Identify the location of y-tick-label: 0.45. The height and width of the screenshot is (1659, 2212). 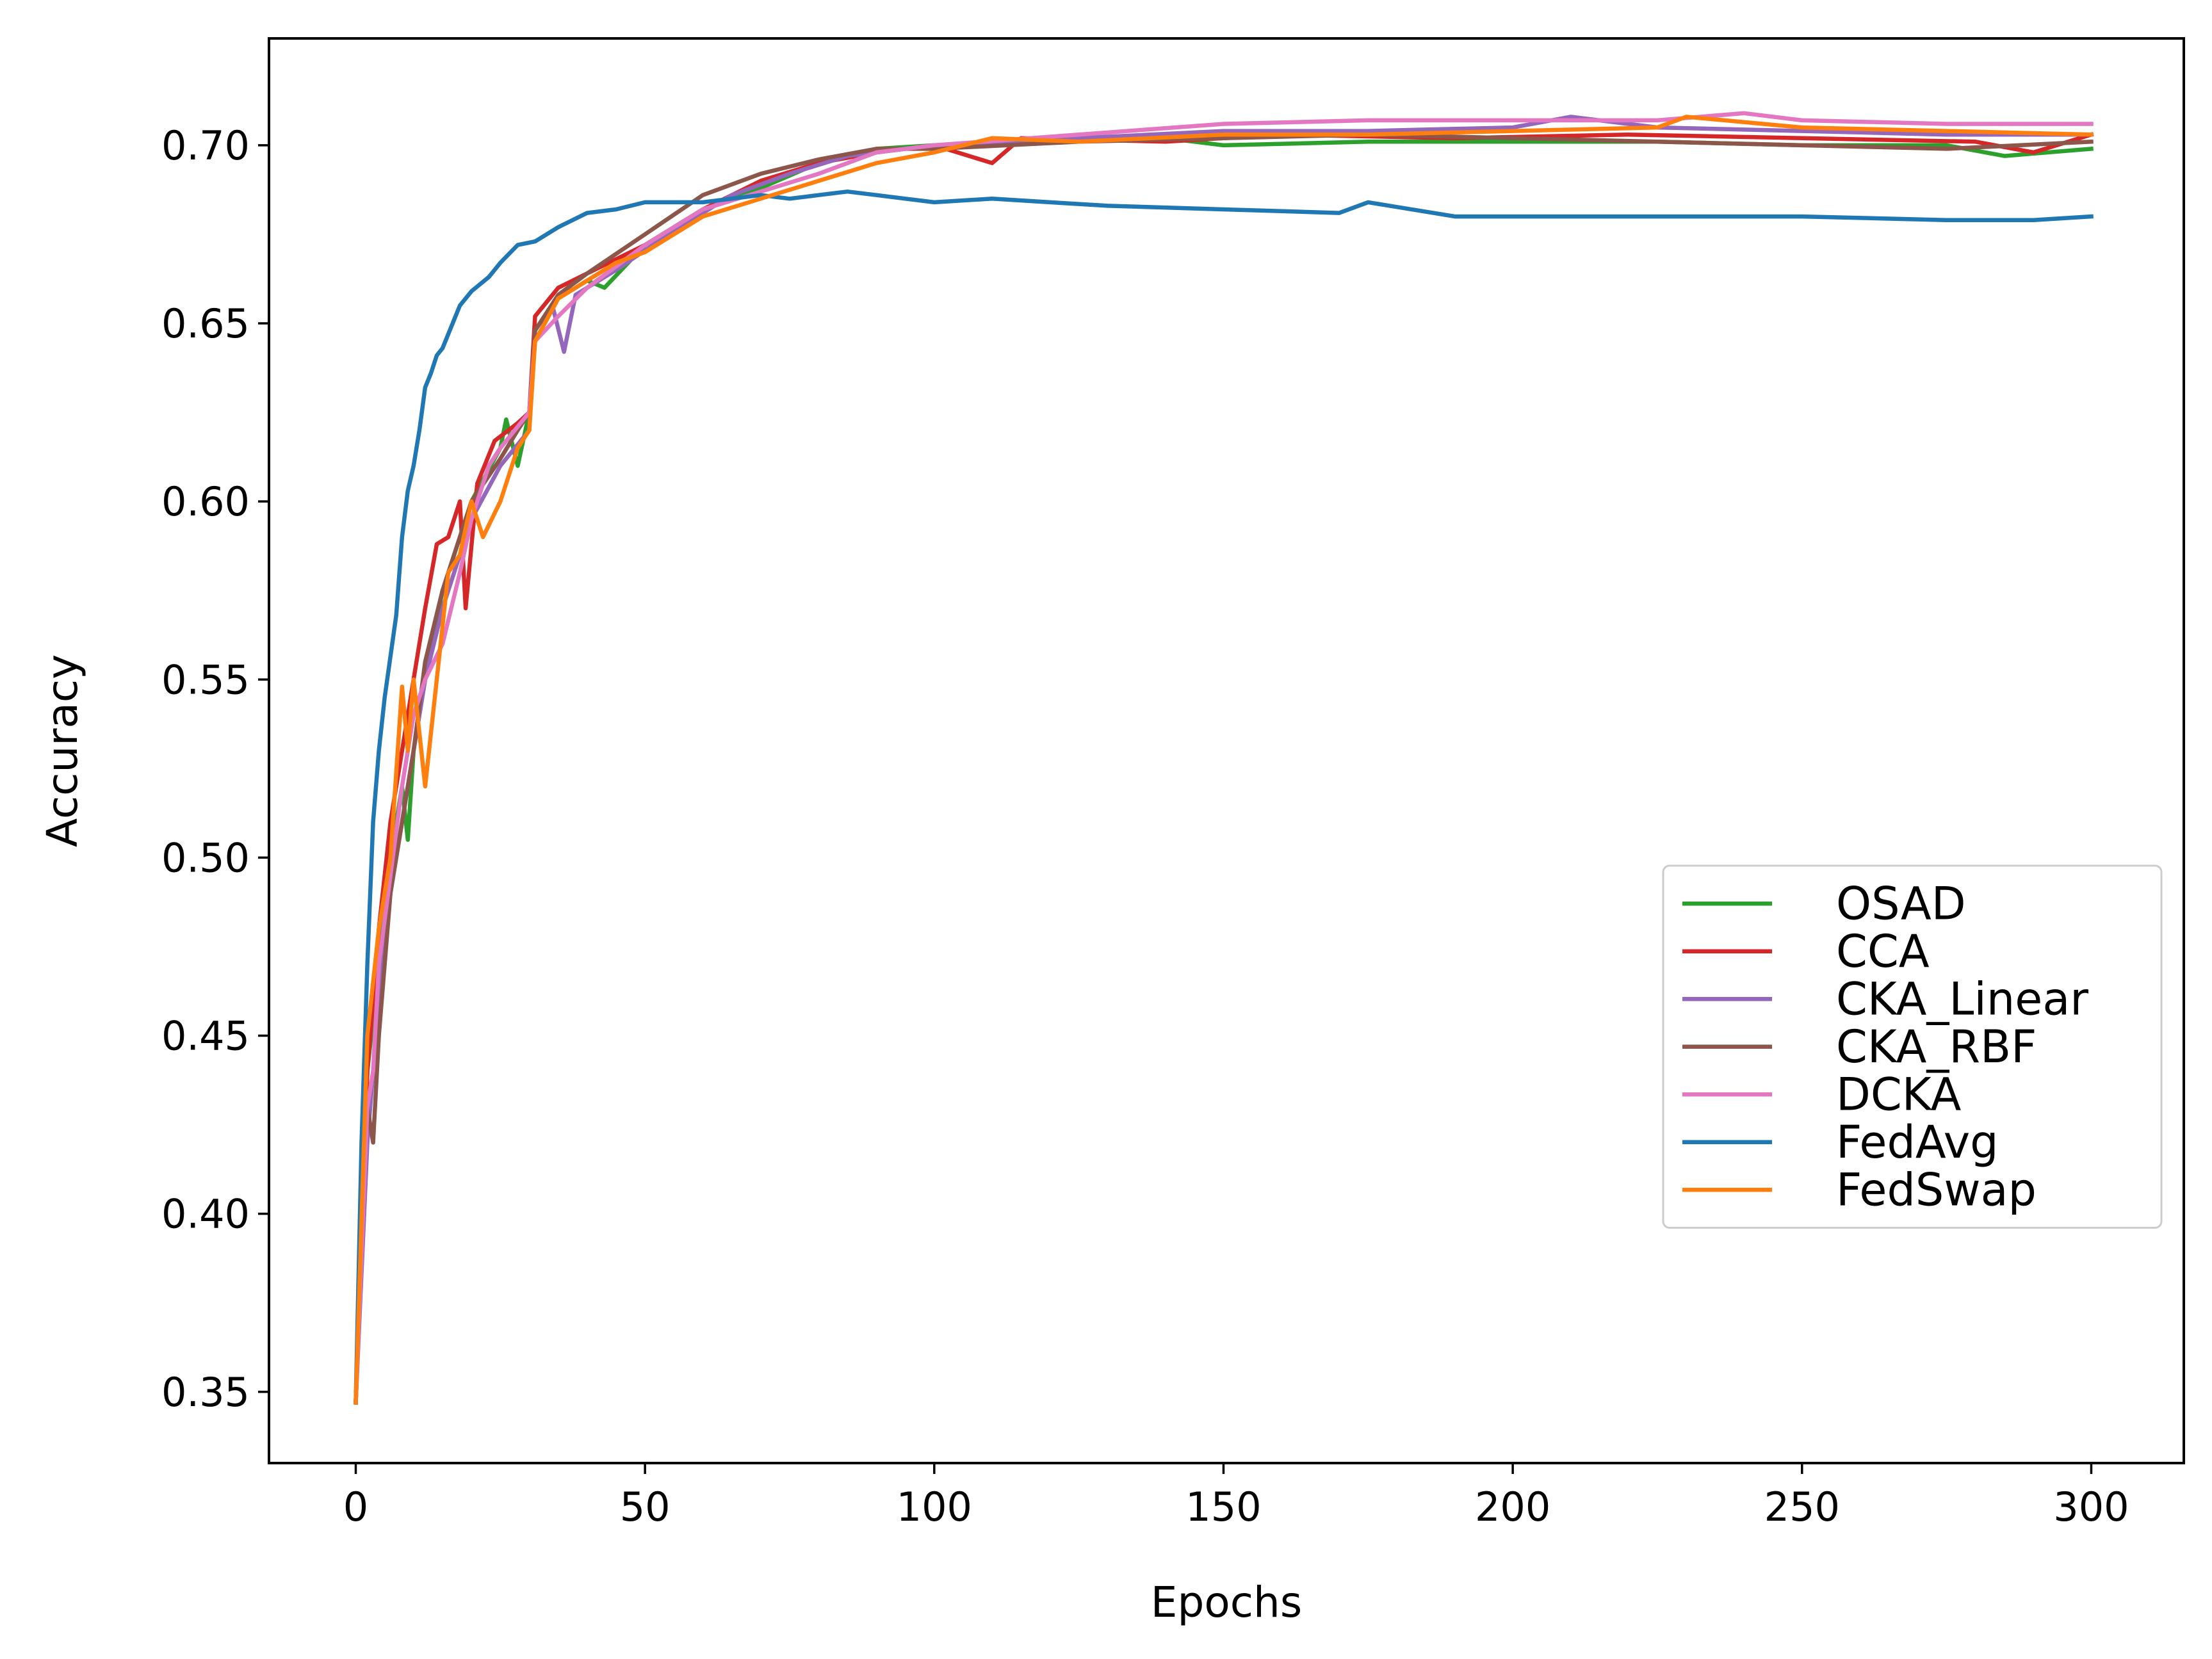
(205, 1036).